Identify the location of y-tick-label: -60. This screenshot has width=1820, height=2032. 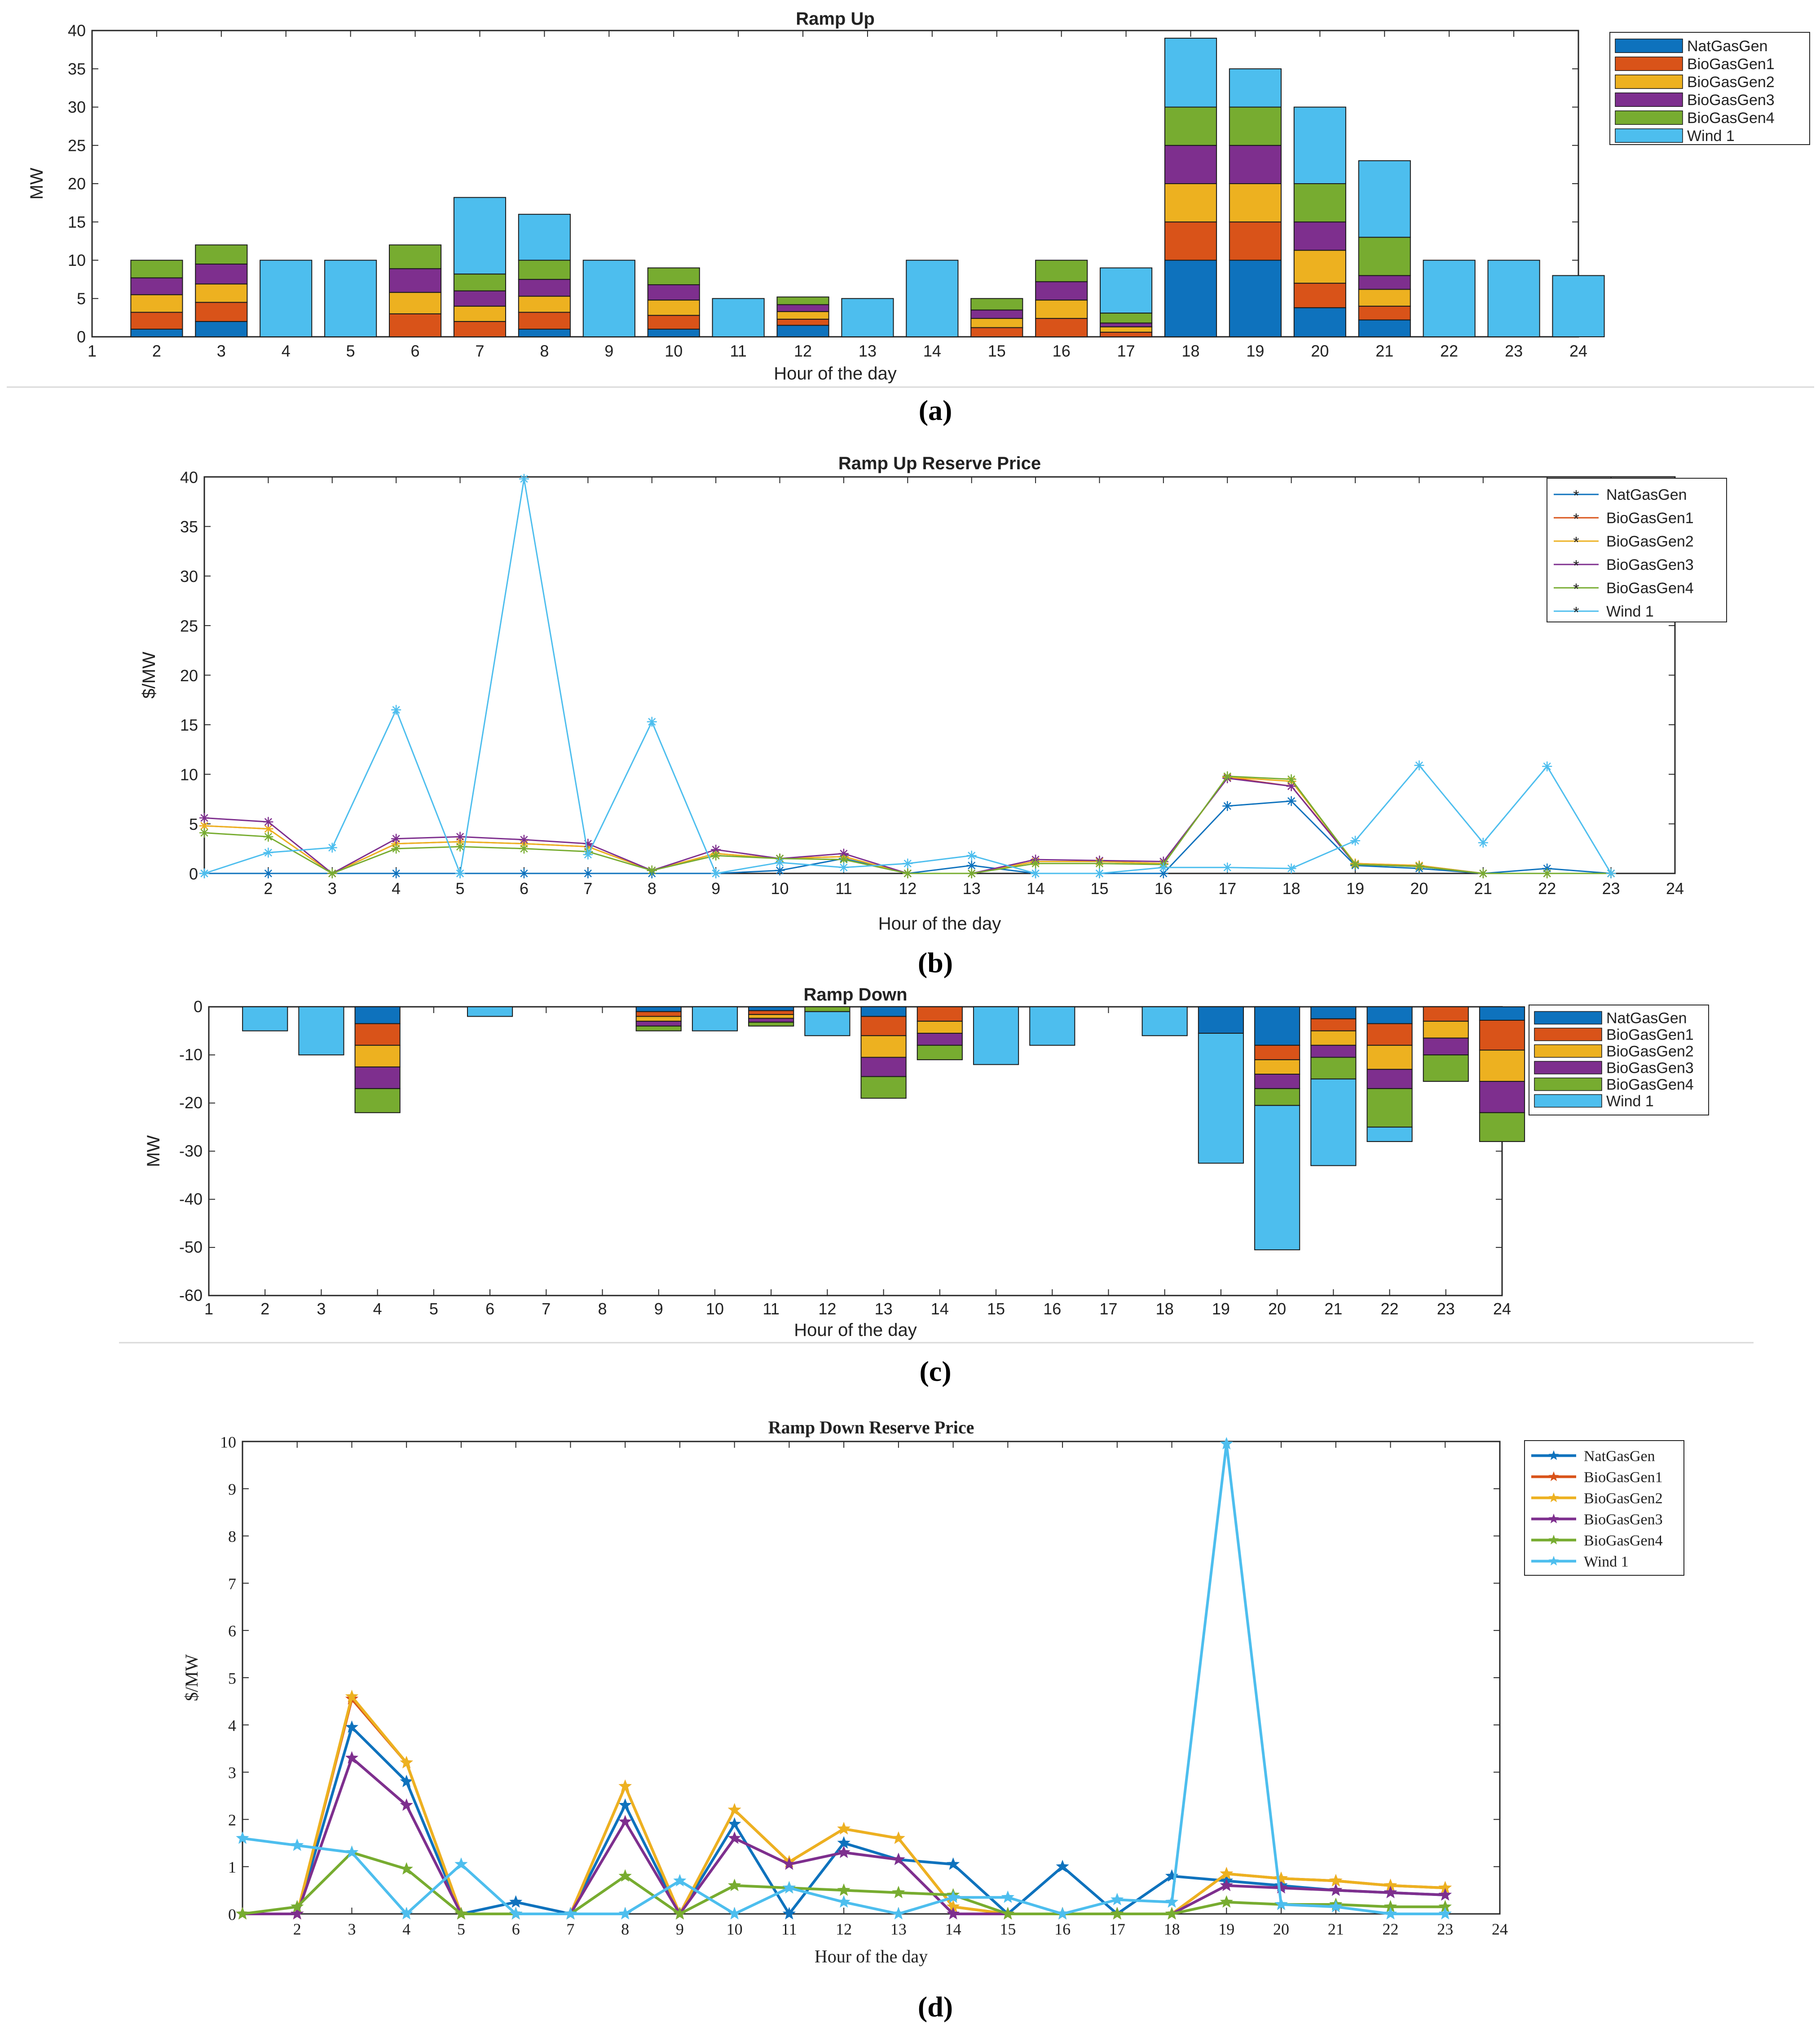
(191, 1295).